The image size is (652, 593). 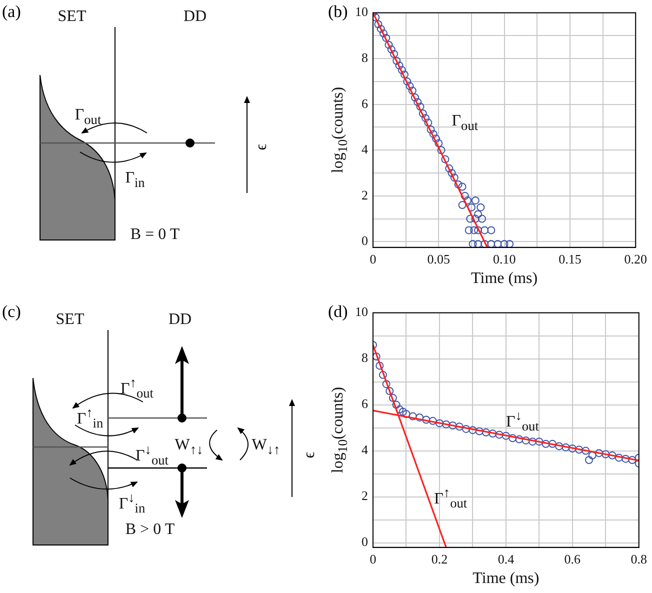 I want to click on text: B > 0 T, so click(x=150, y=529).